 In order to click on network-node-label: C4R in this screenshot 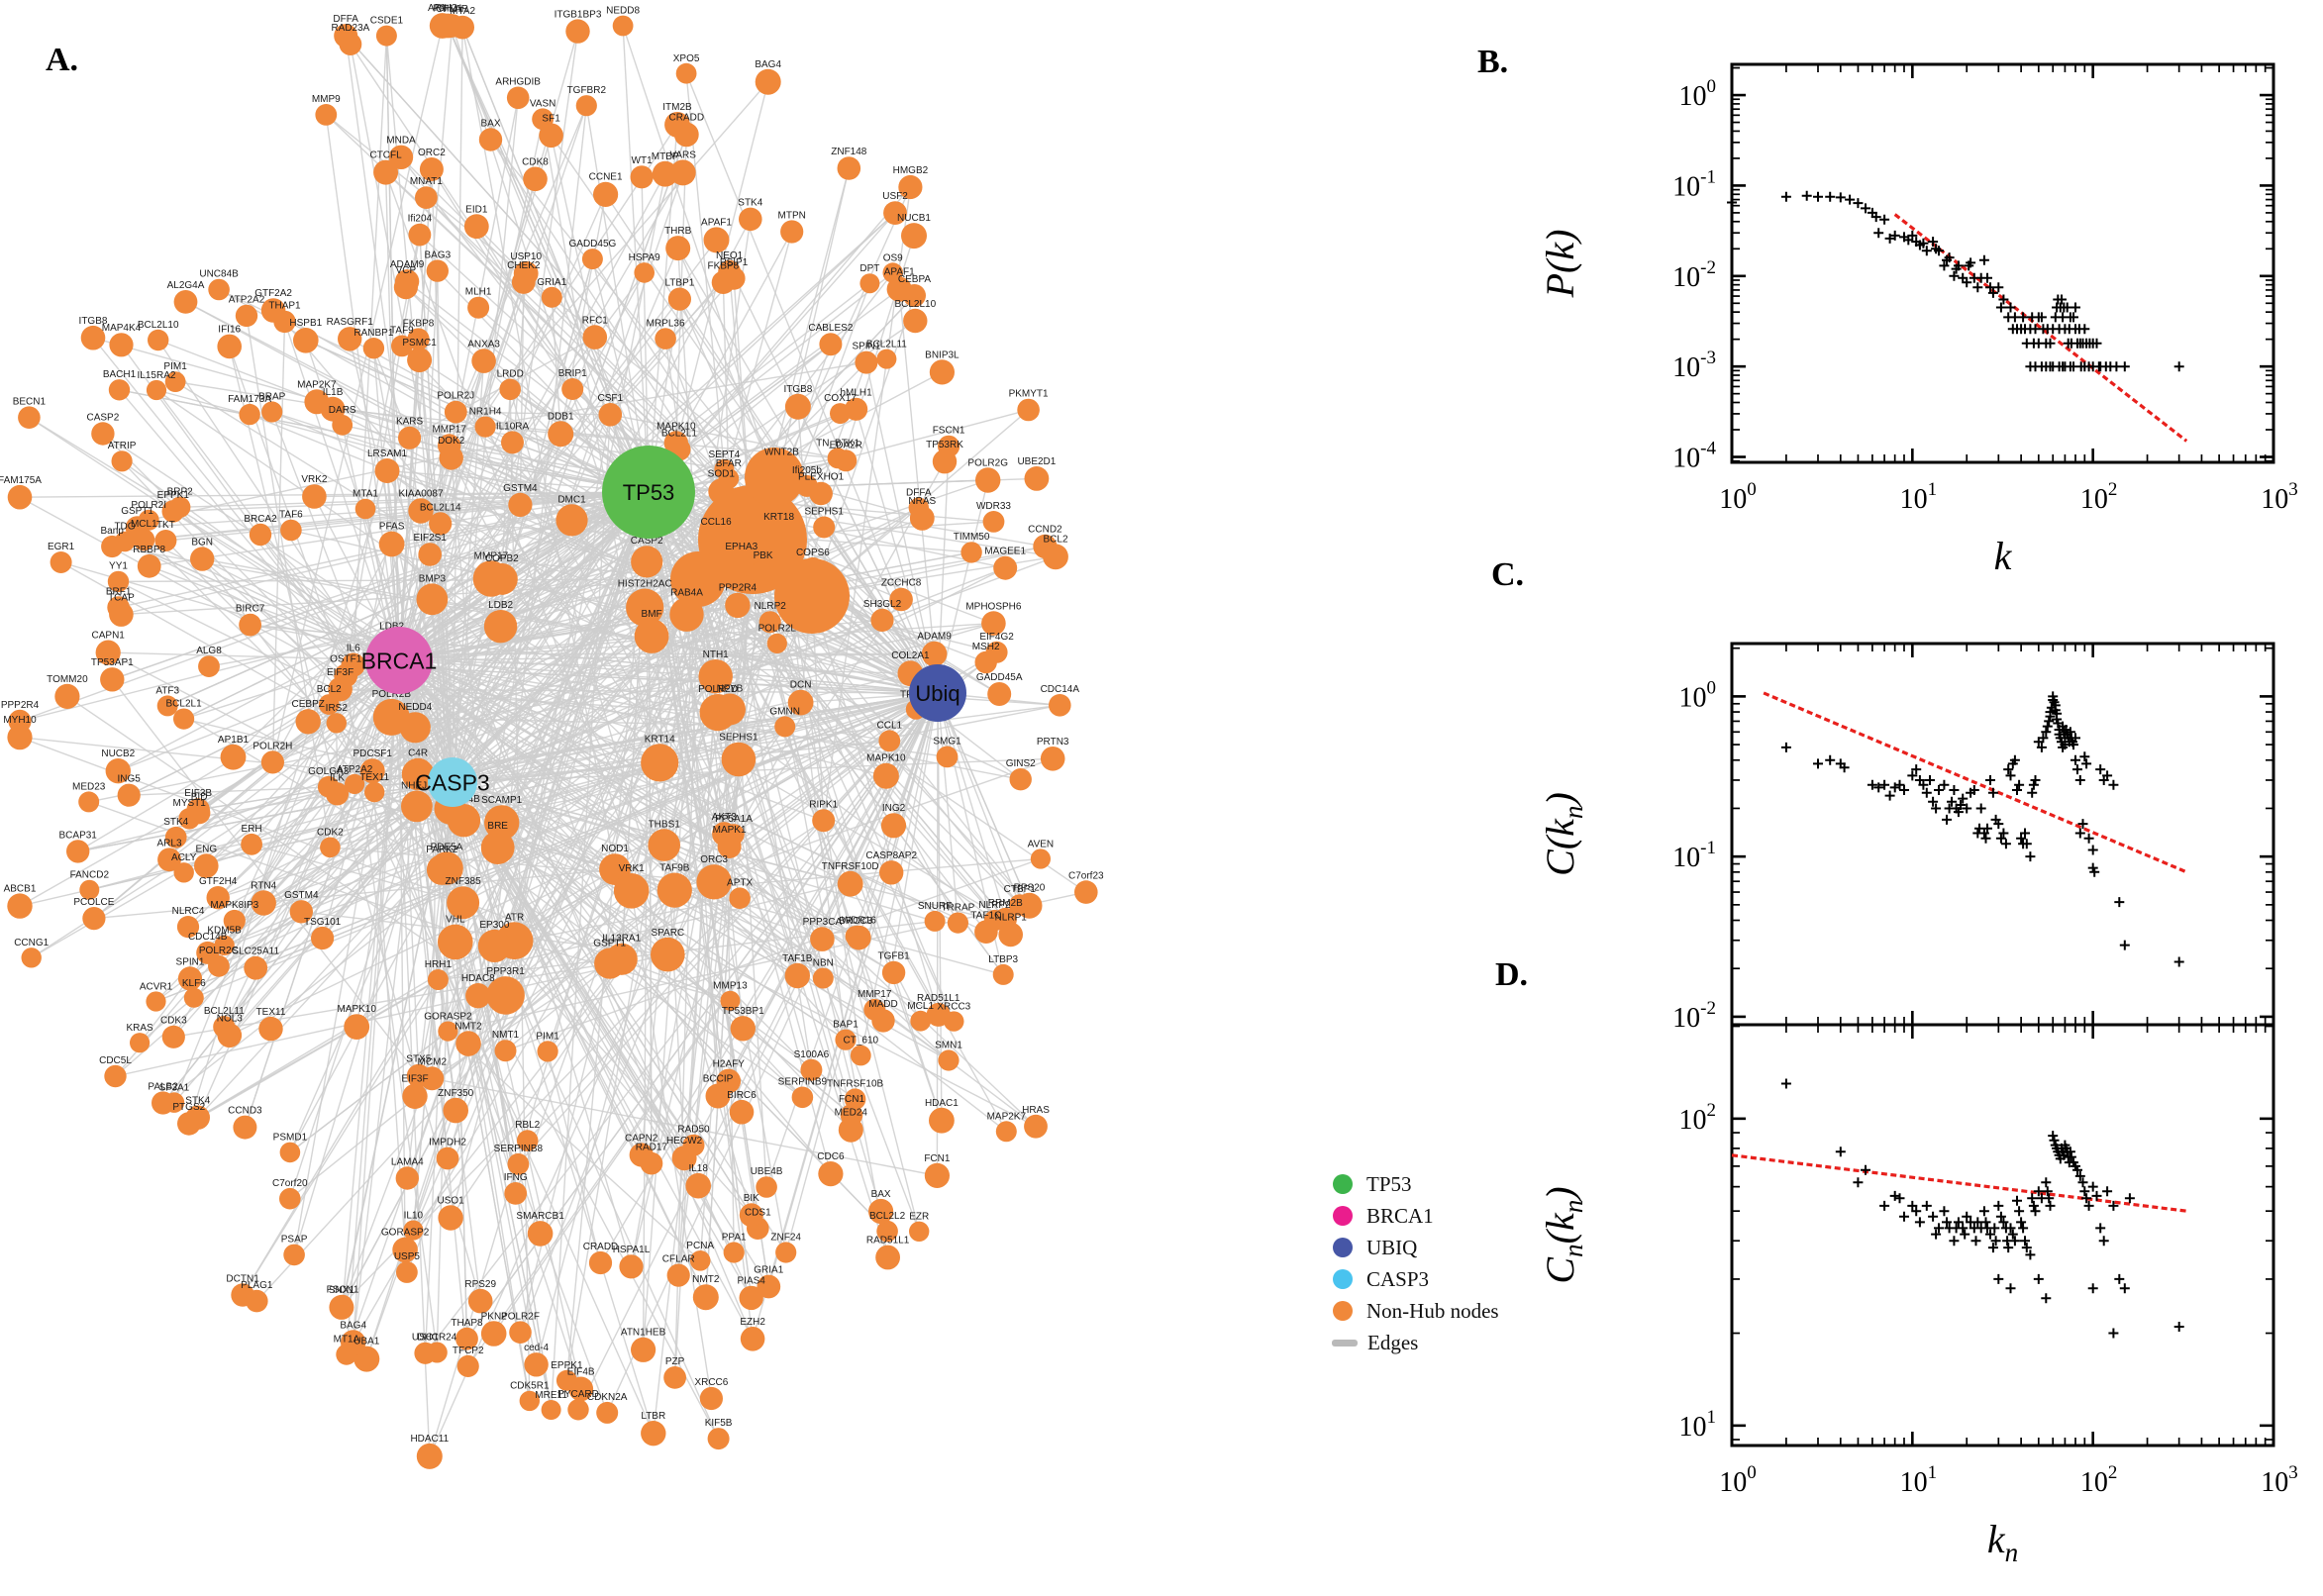, I will do `click(418, 753)`.